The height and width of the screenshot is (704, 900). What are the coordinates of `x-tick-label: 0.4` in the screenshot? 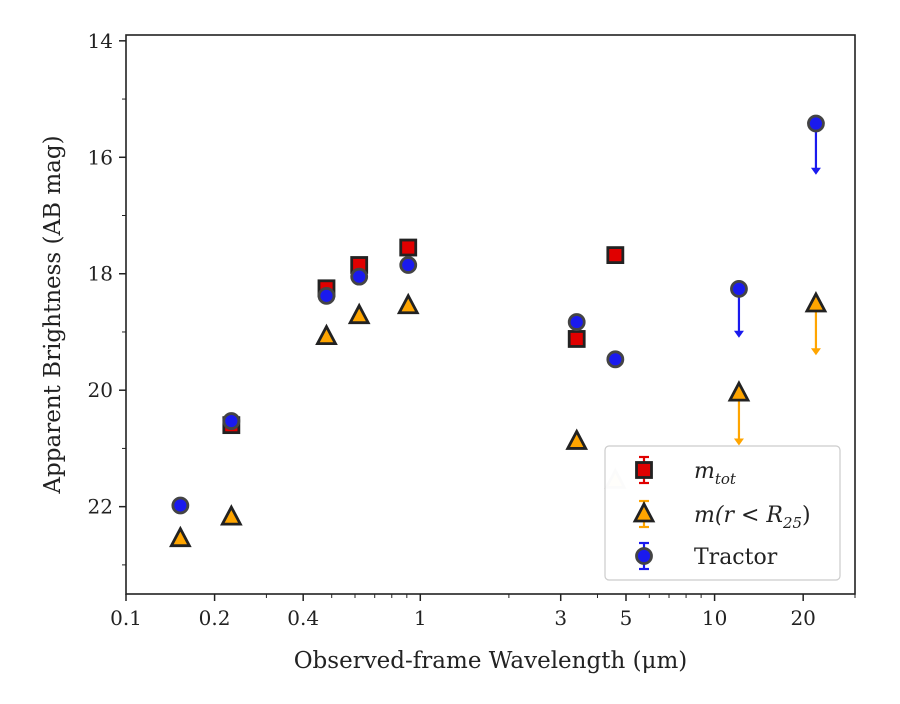 It's located at (303, 618).